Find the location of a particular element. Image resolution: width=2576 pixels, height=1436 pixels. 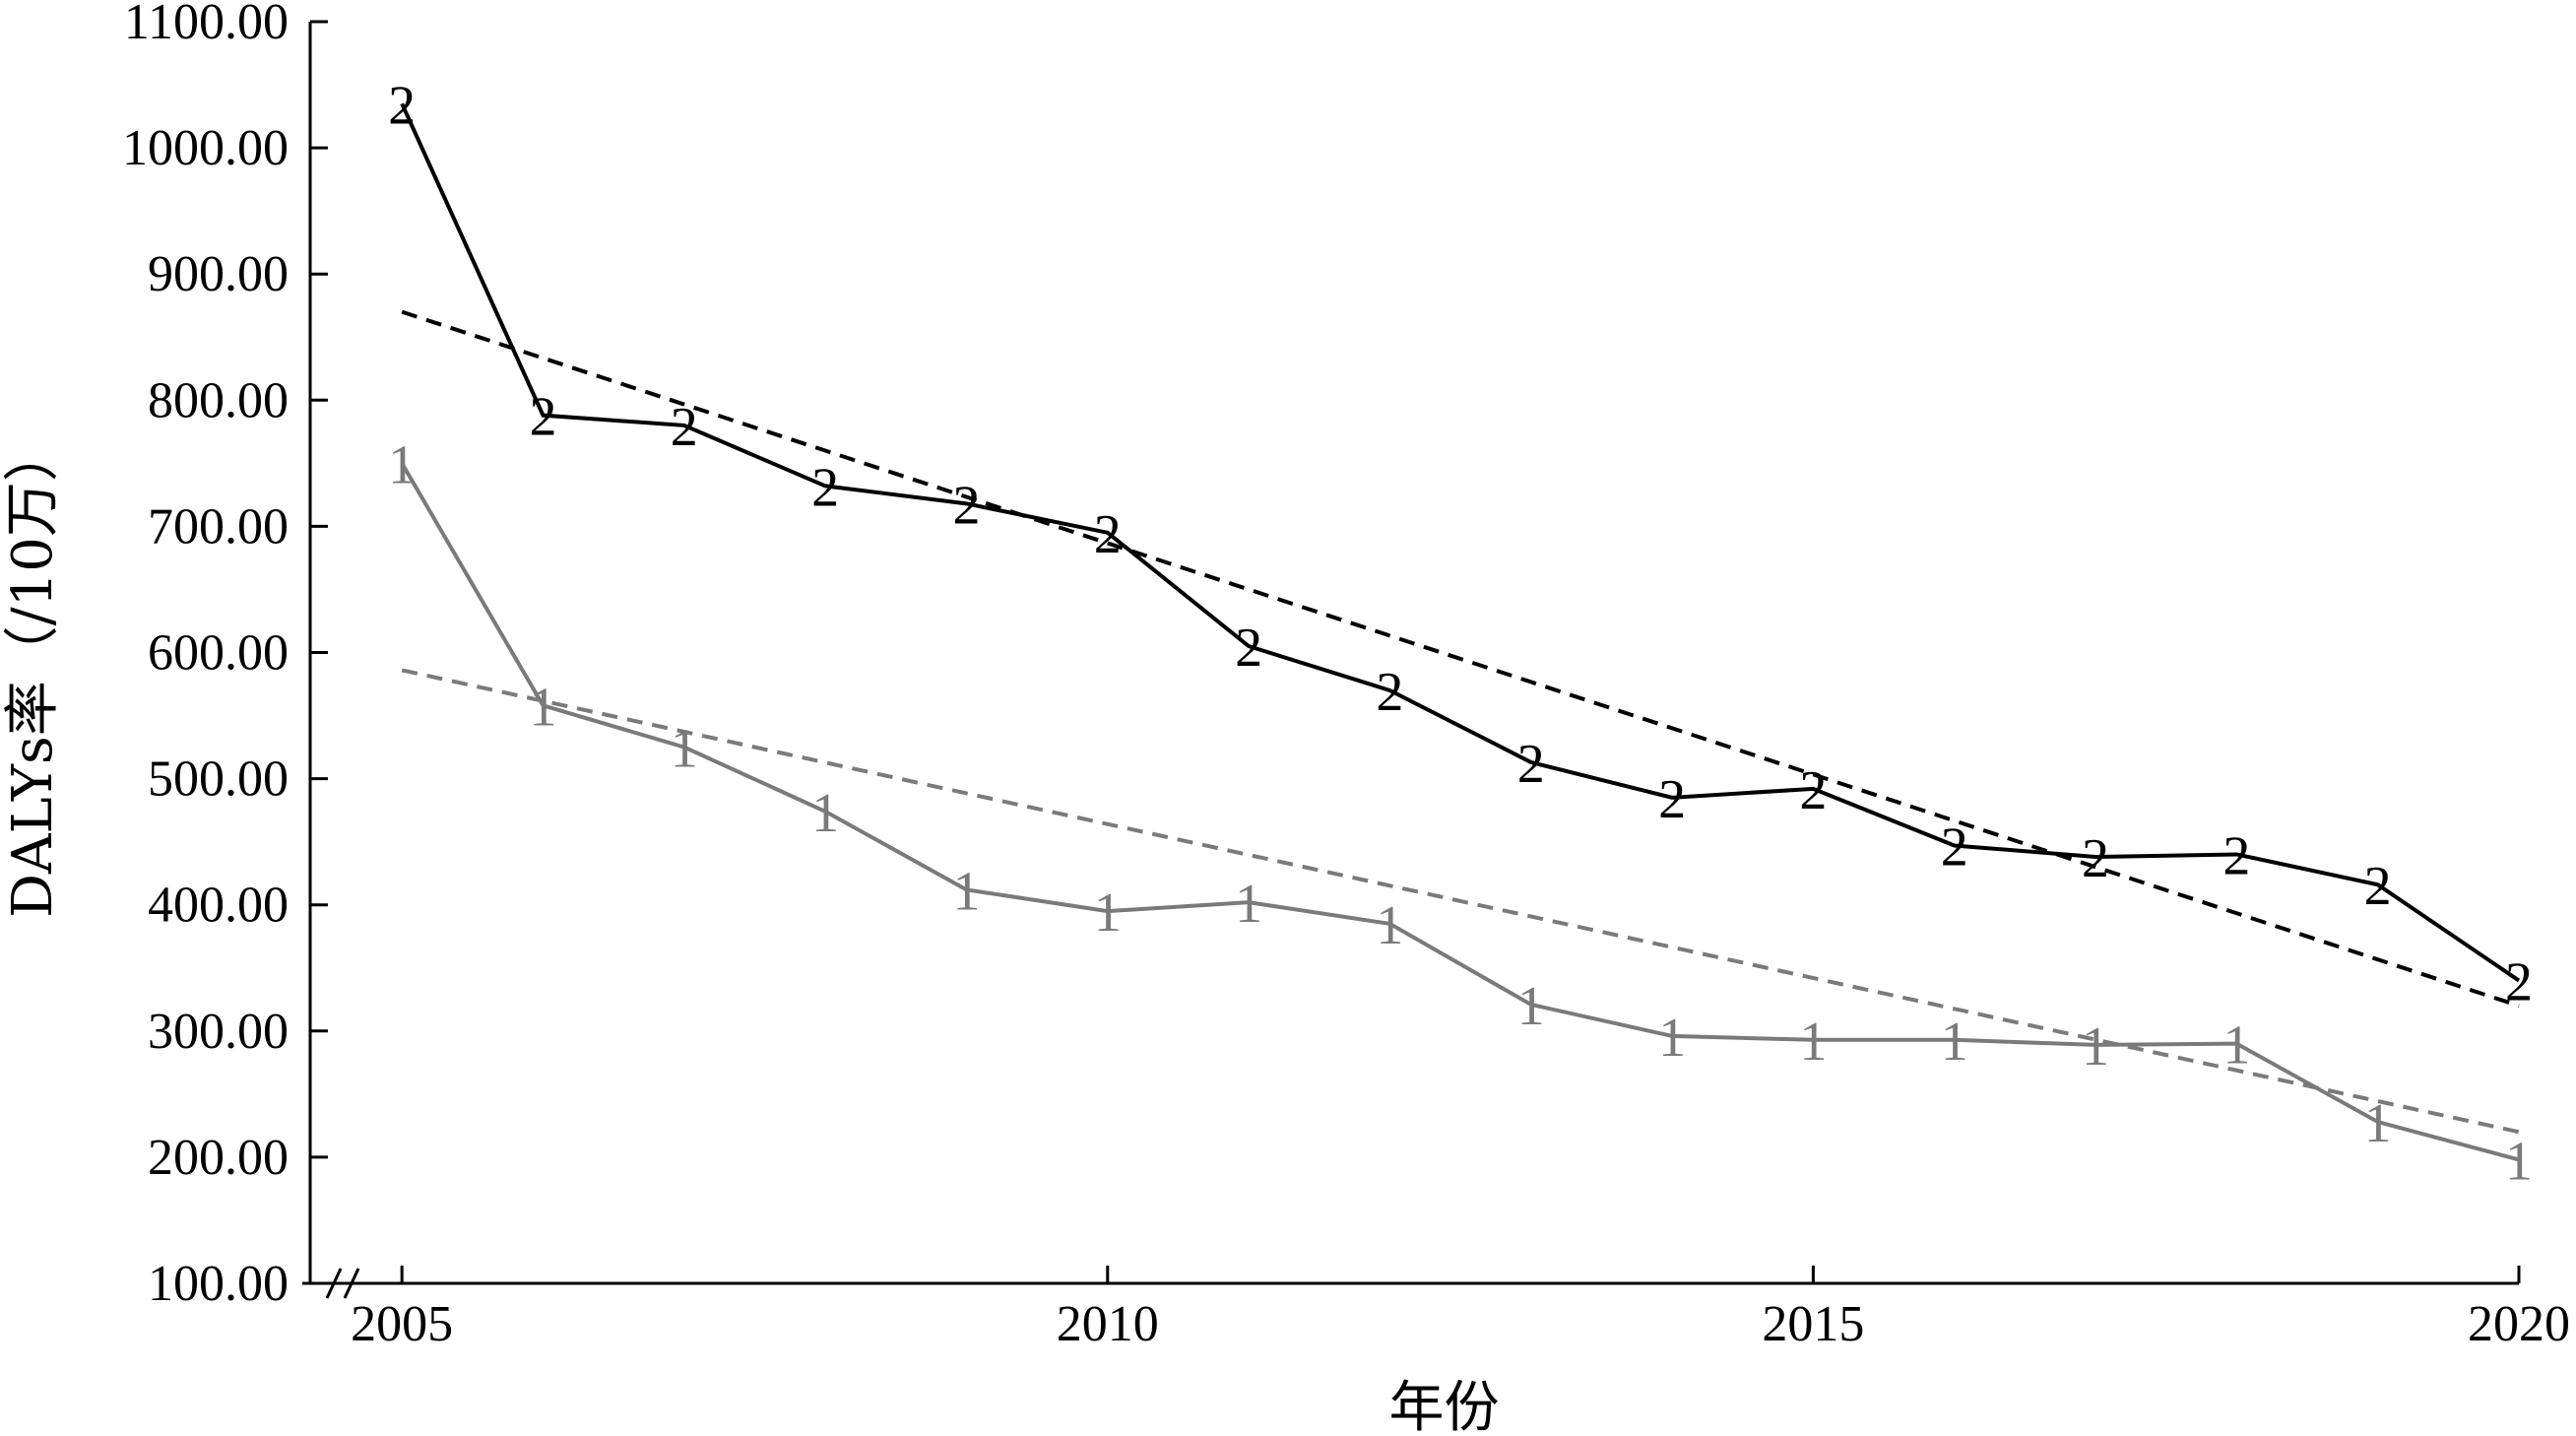

y-tick-label: 1100.00 is located at coordinates (206, 25).